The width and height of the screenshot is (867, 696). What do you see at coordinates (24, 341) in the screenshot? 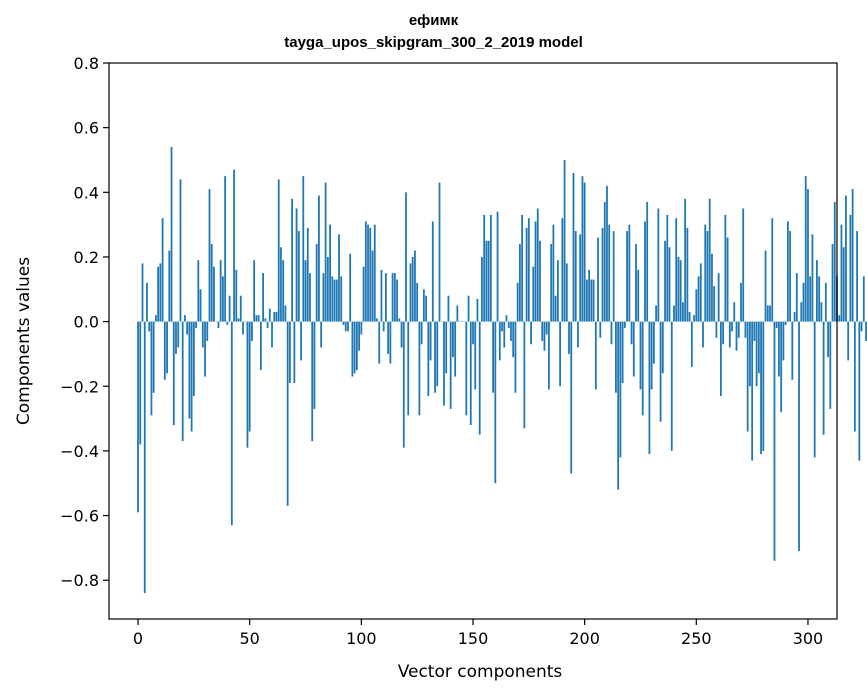
I see `y-axis-label: Components values` at bounding box center [24, 341].